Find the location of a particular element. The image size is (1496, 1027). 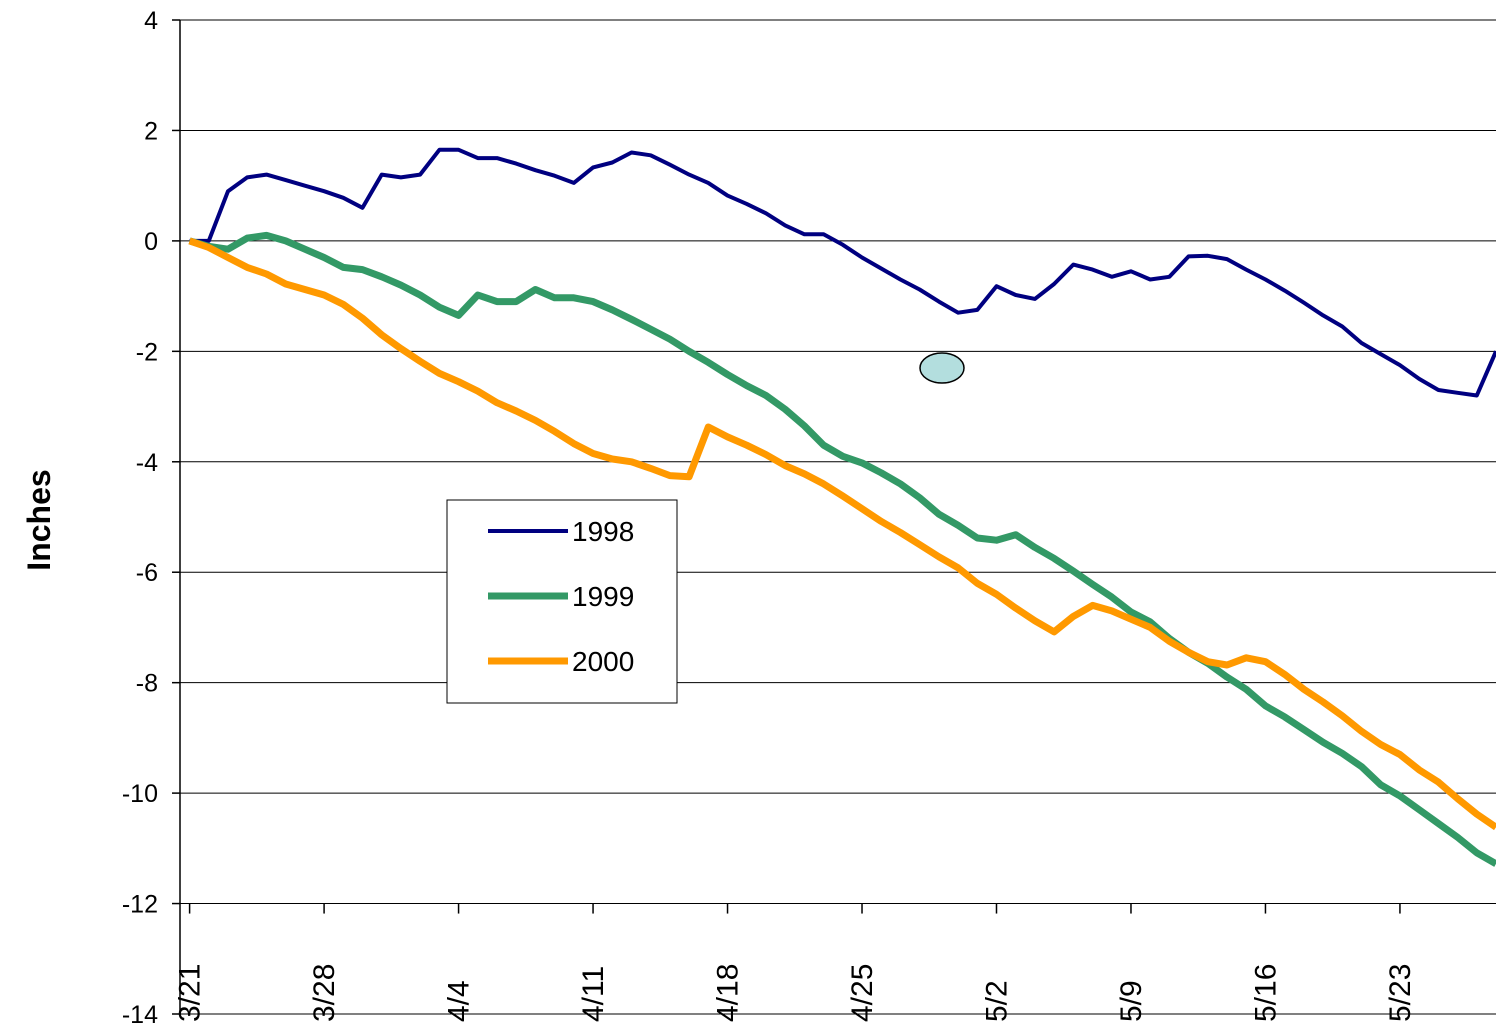

y-tick-label: 4 is located at coordinates (151, 21).